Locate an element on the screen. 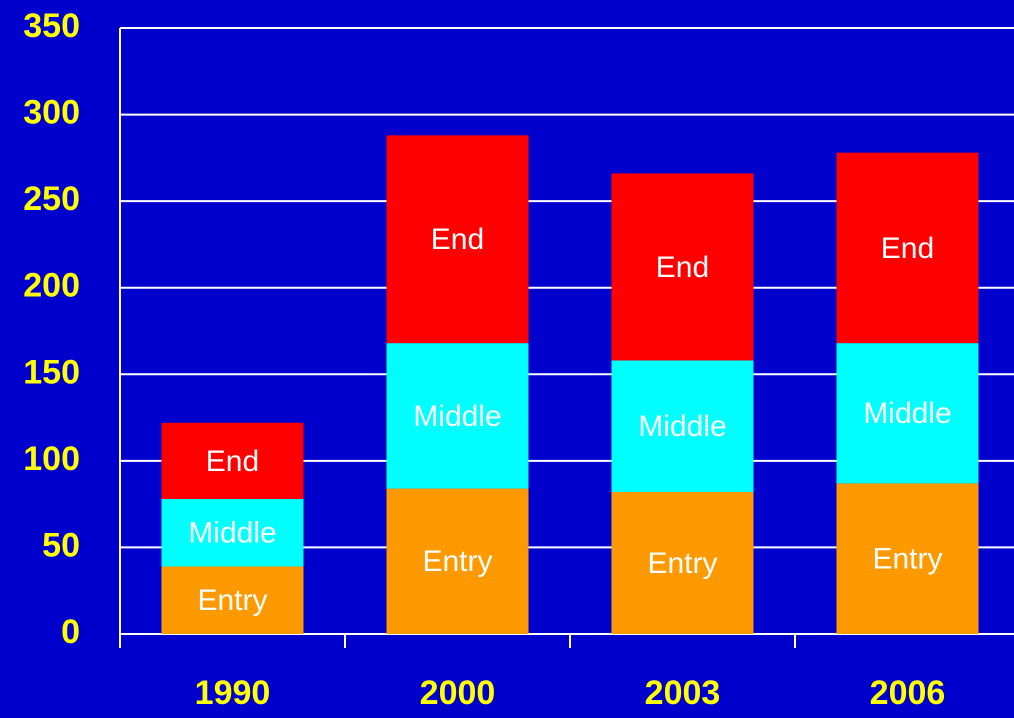  x-tick-label: 2006 is located at coordinates (908, 693).